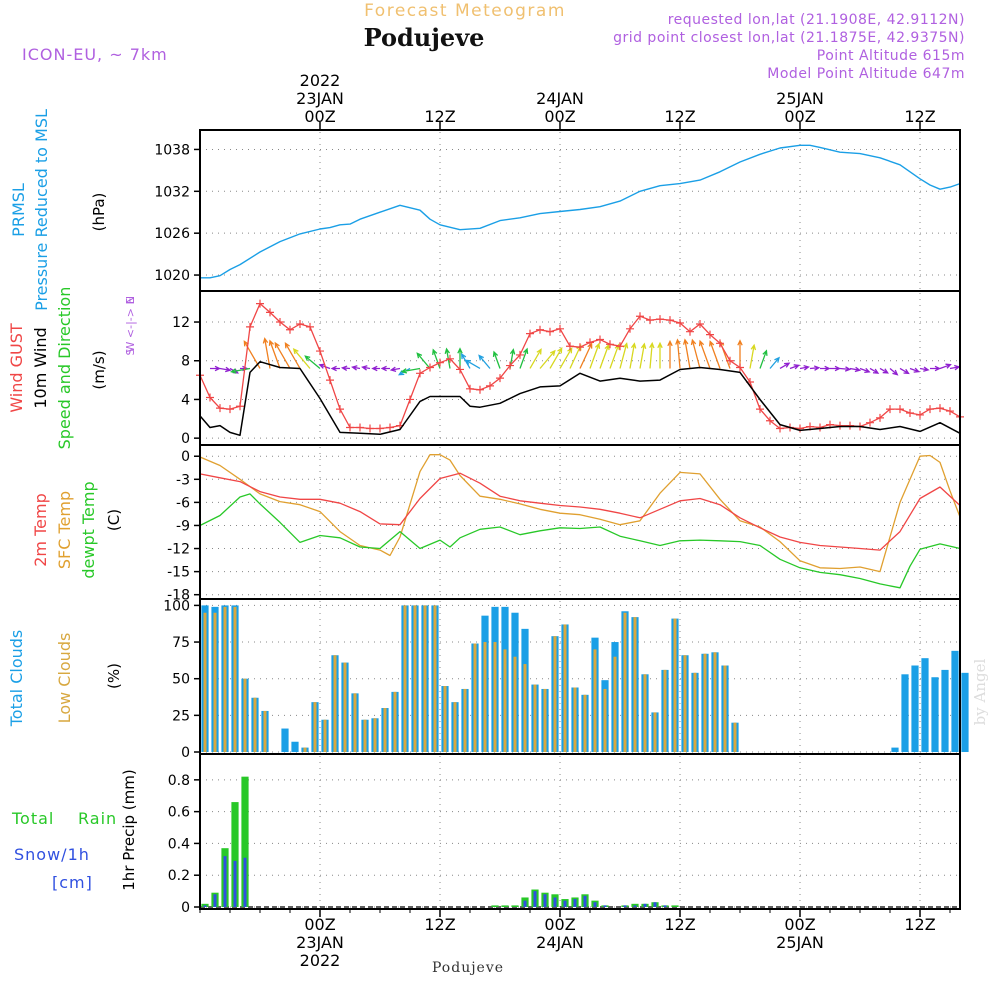 This screenshot has height=1000, width=1000. Describe the element at coordinates (184, 844) in the screenshot. I see `precip-yaxis: 0 0.2 0.4 0.6 0.8` at that location.